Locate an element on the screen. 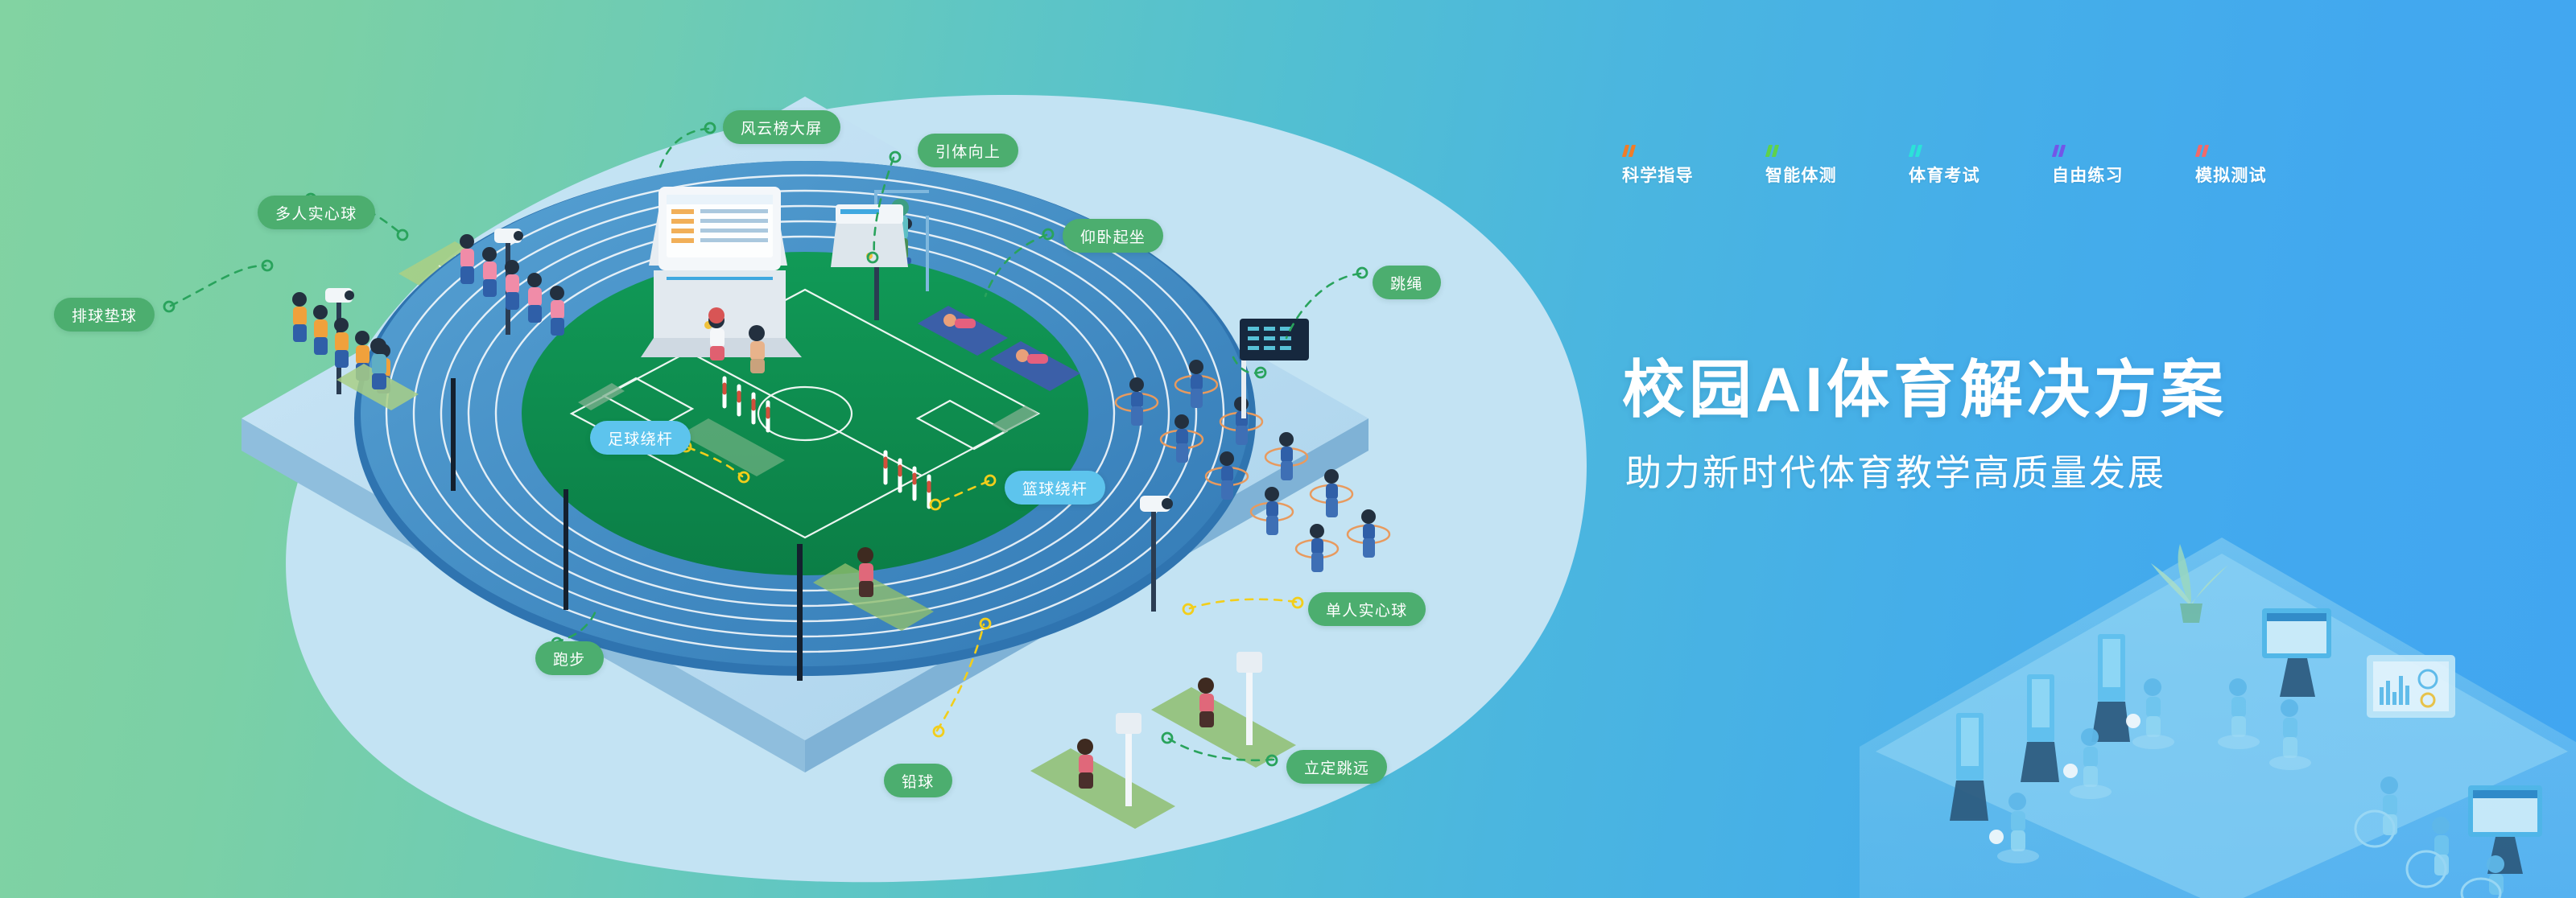 This screenshot has height=898, width=2576. callout-pill-5: 仰卧起坐 is located at coordinates (1113, 236).